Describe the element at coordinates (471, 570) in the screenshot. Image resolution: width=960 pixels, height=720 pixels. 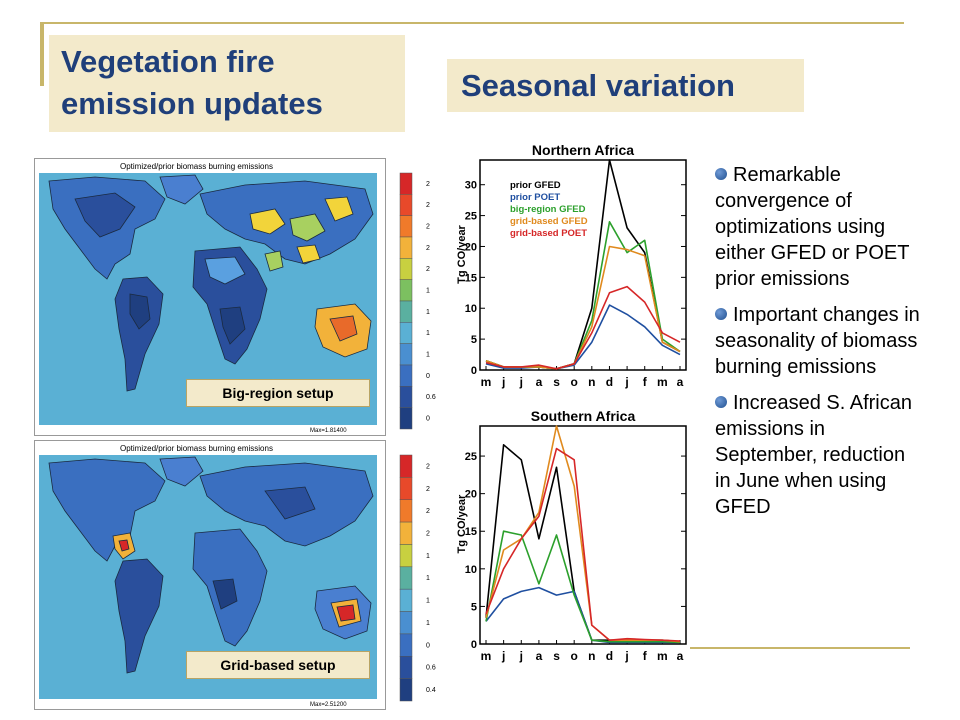
I see `y-tick-label: 10` at that location.